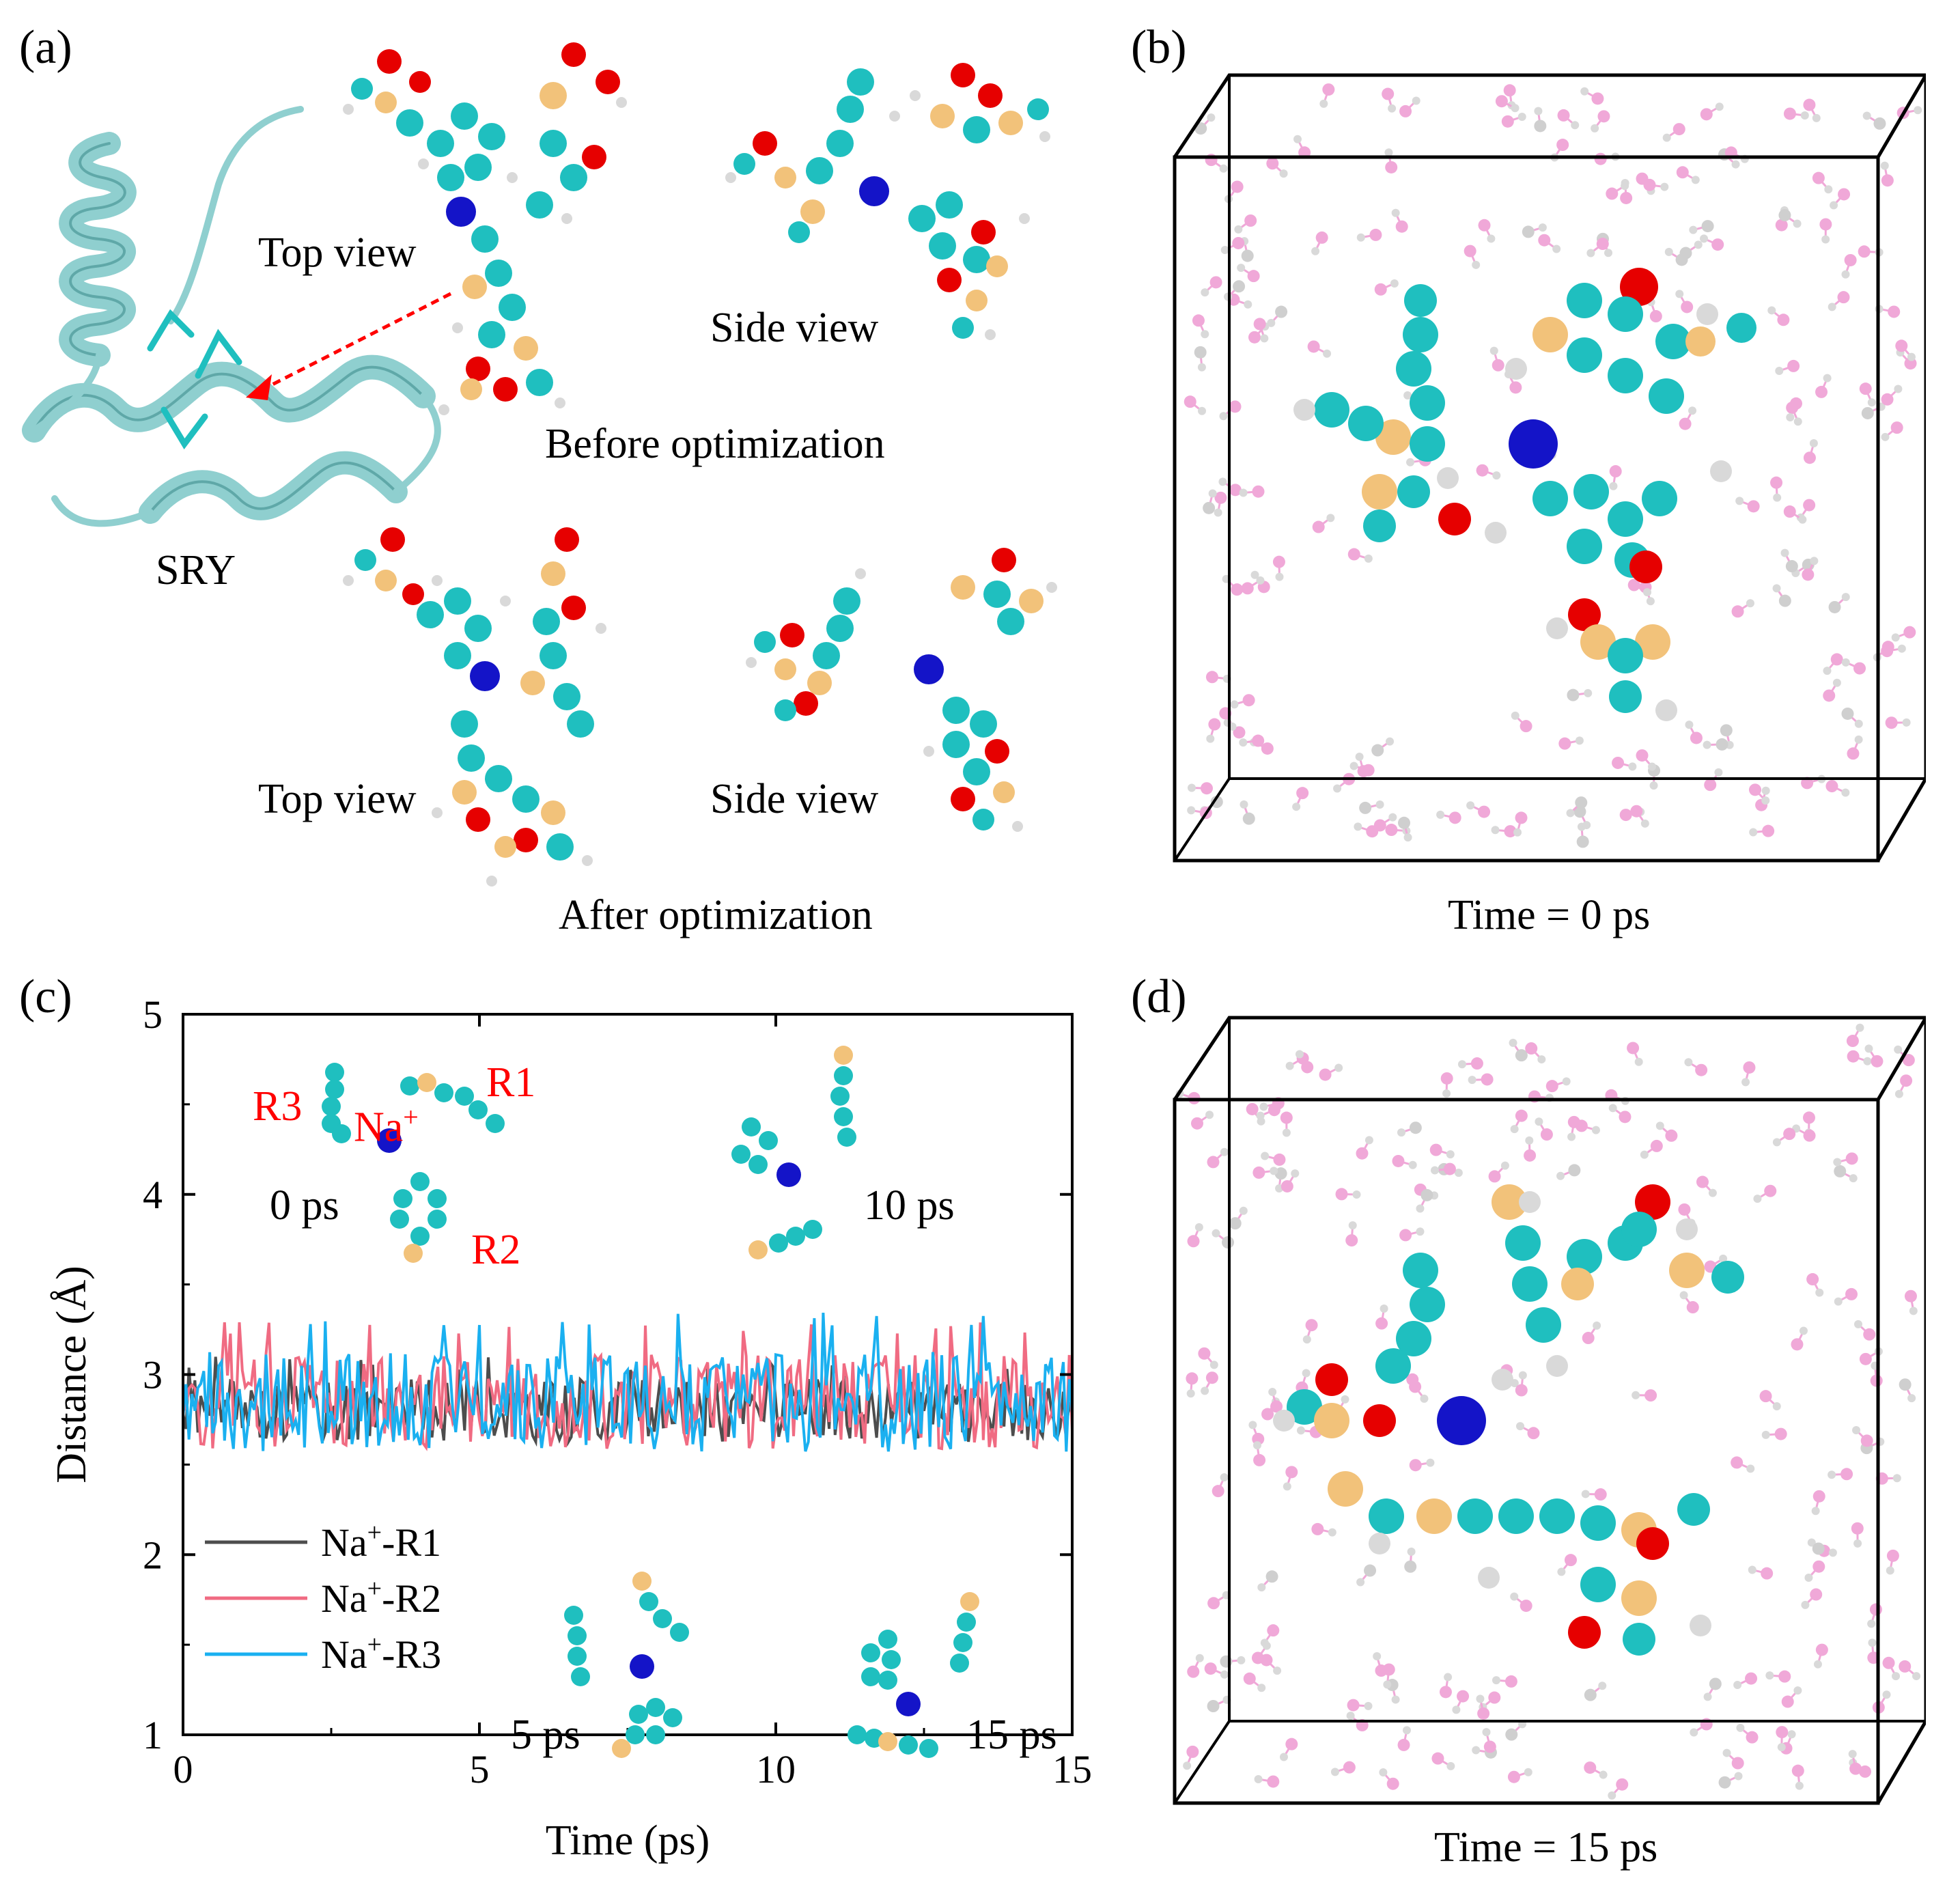 The height and width of the screenshot is (1883, 1960). I want to click on time-label-0ps: 0 ps, so click(304, 1205).